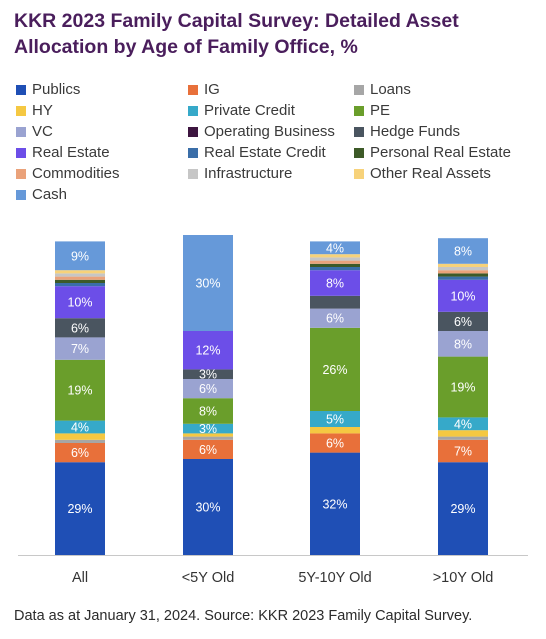 The image size is (546, 639). I want to click on bar-stack-all: 29% 6% 4% 19% 7% 6% 10% 9%, so click(80, 398).